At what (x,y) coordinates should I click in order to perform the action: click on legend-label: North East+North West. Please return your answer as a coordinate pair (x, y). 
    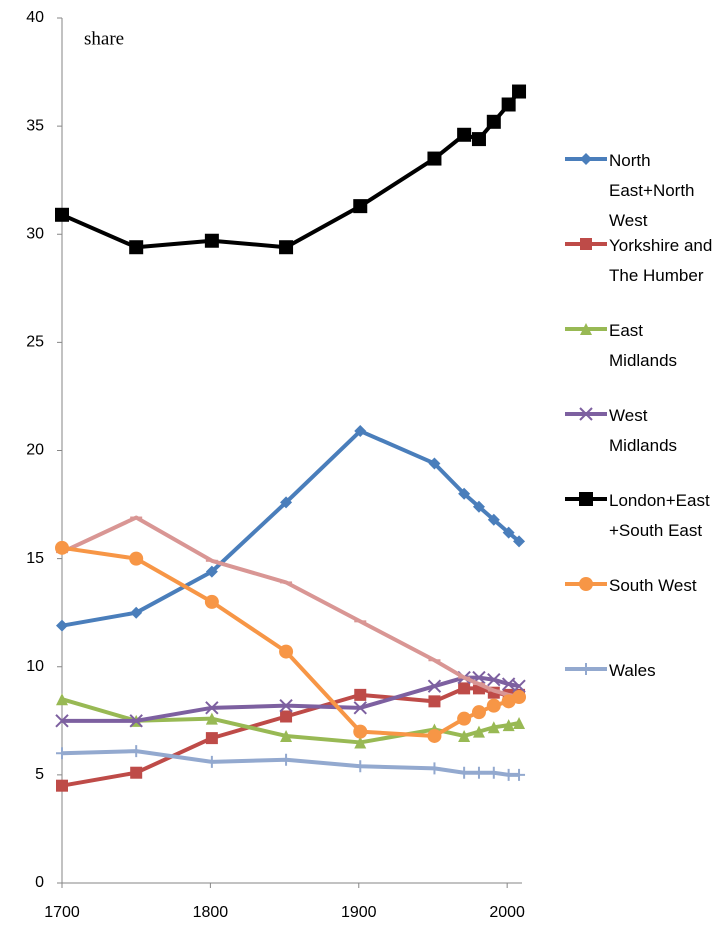
    Looking at the image, I should click on (652, 190).